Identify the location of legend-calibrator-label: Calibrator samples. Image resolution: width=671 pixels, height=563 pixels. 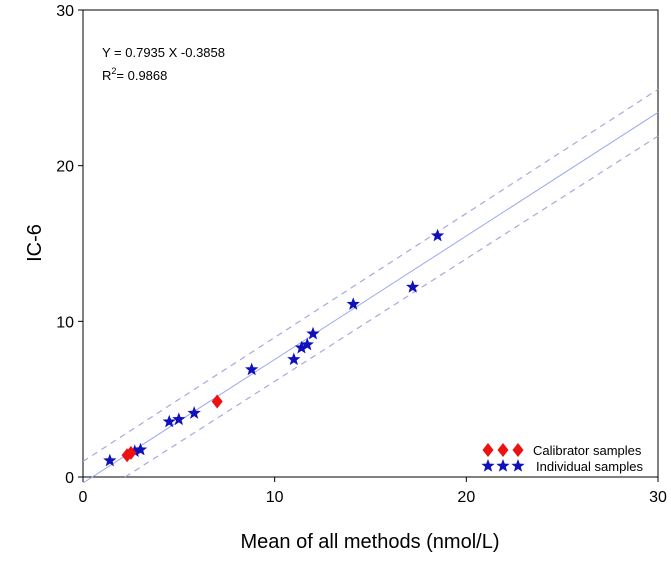
(587, 450).